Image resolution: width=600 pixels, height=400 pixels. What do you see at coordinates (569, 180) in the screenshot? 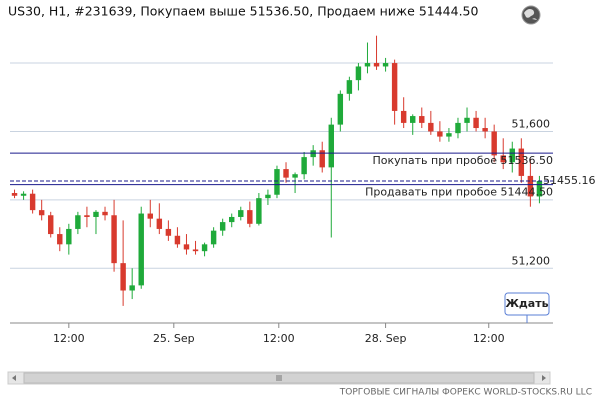
I see `current-price-label: 51455.16` at bounding box center [569, 180].